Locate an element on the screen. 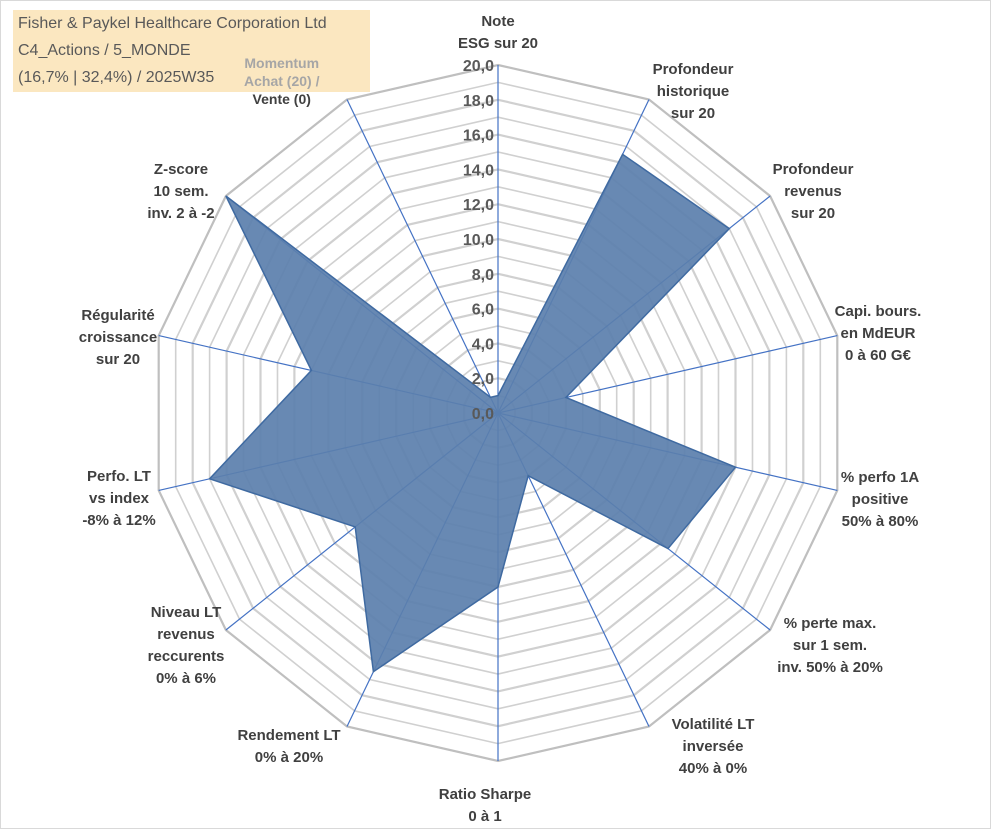 This screenshot has width=991, height=829. axis-label: Perfo. LT vs index -8% à 12% is located at coordinates (118, 498).